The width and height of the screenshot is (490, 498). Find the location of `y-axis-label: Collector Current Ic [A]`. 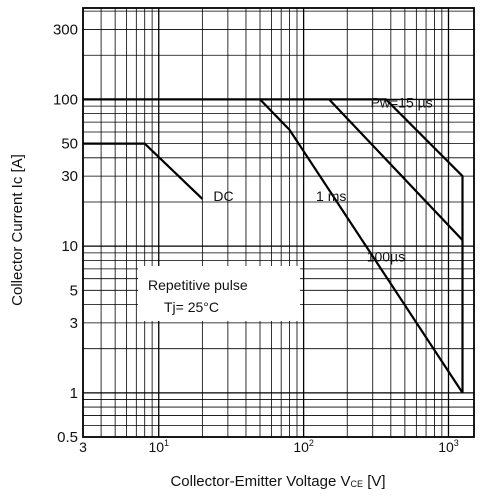

y-axis-label: Collector Current Ic [A] is located at coordinates (17, 230).